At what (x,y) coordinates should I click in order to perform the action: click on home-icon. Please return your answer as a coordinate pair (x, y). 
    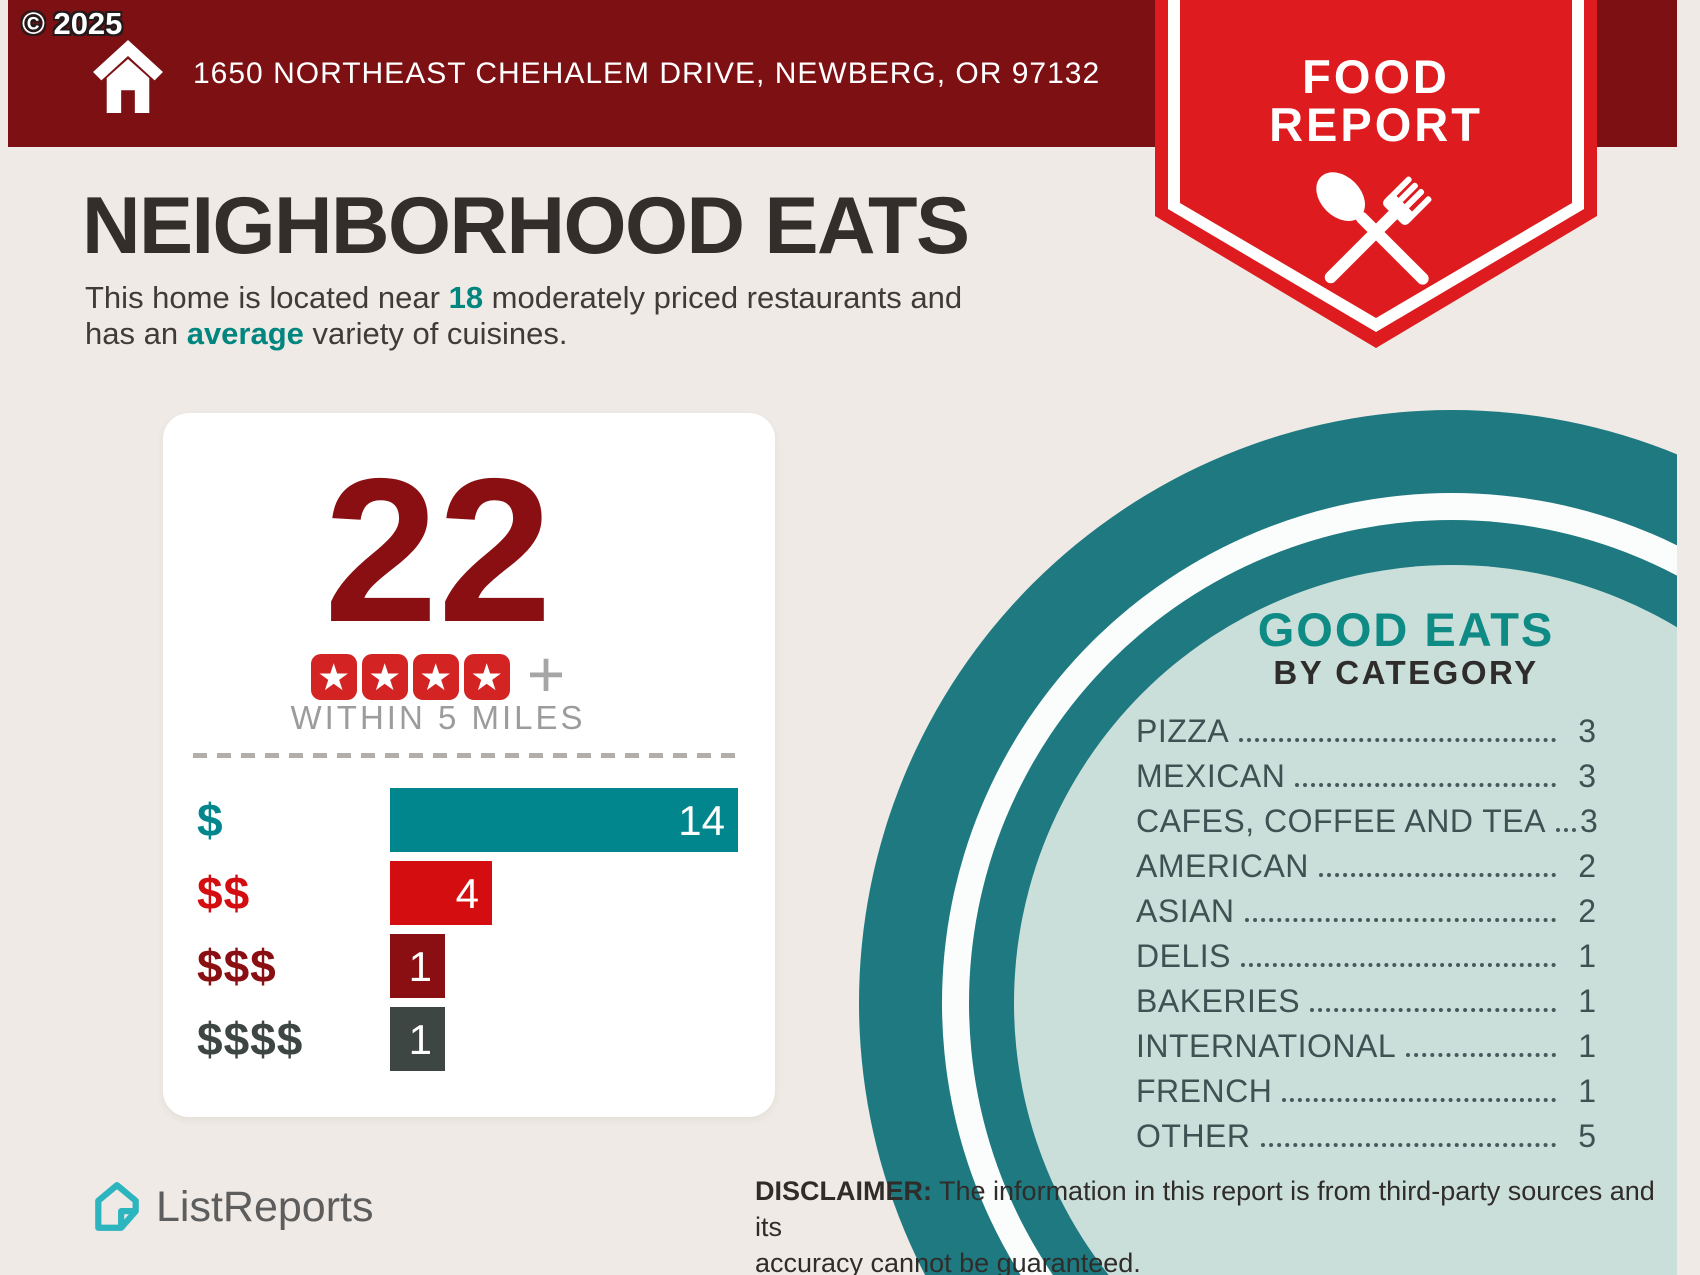
    Looking at the image, I should click on (128, 76).